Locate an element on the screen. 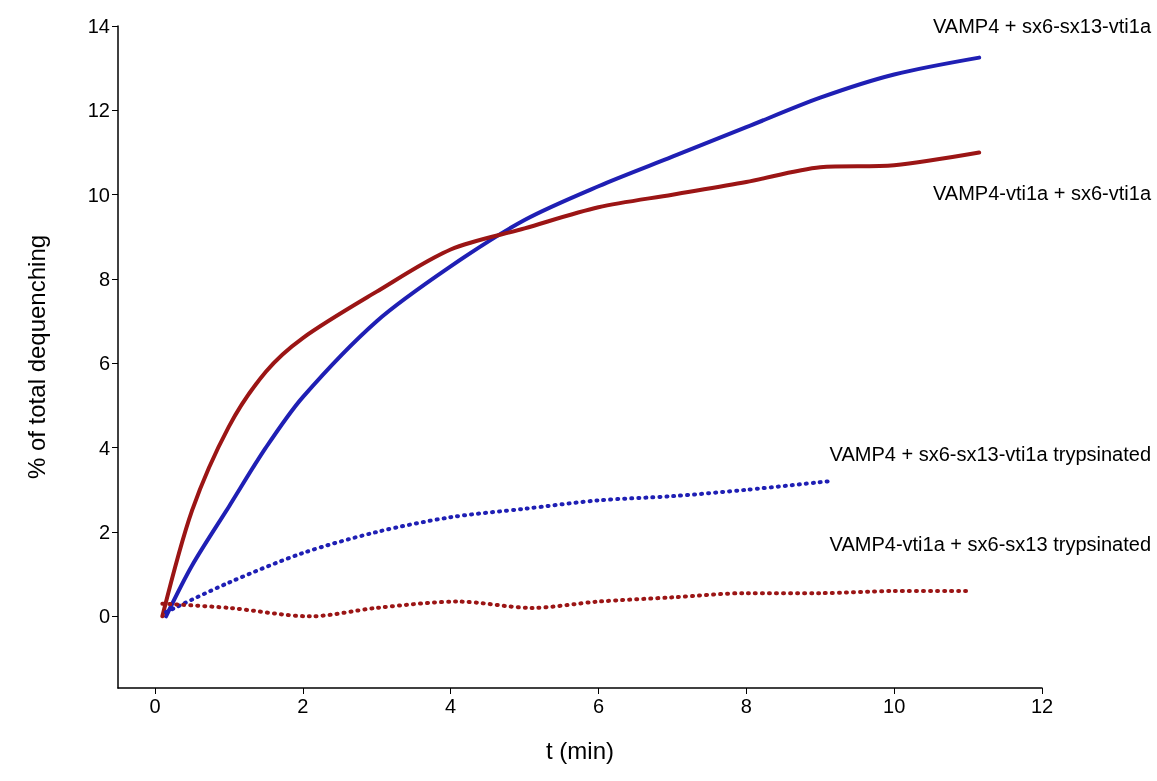 This screenshot has height=781, width=1157. series-label: VAMP4-vti1a + sx6-vti1a is located at coordinates (1042, 193).